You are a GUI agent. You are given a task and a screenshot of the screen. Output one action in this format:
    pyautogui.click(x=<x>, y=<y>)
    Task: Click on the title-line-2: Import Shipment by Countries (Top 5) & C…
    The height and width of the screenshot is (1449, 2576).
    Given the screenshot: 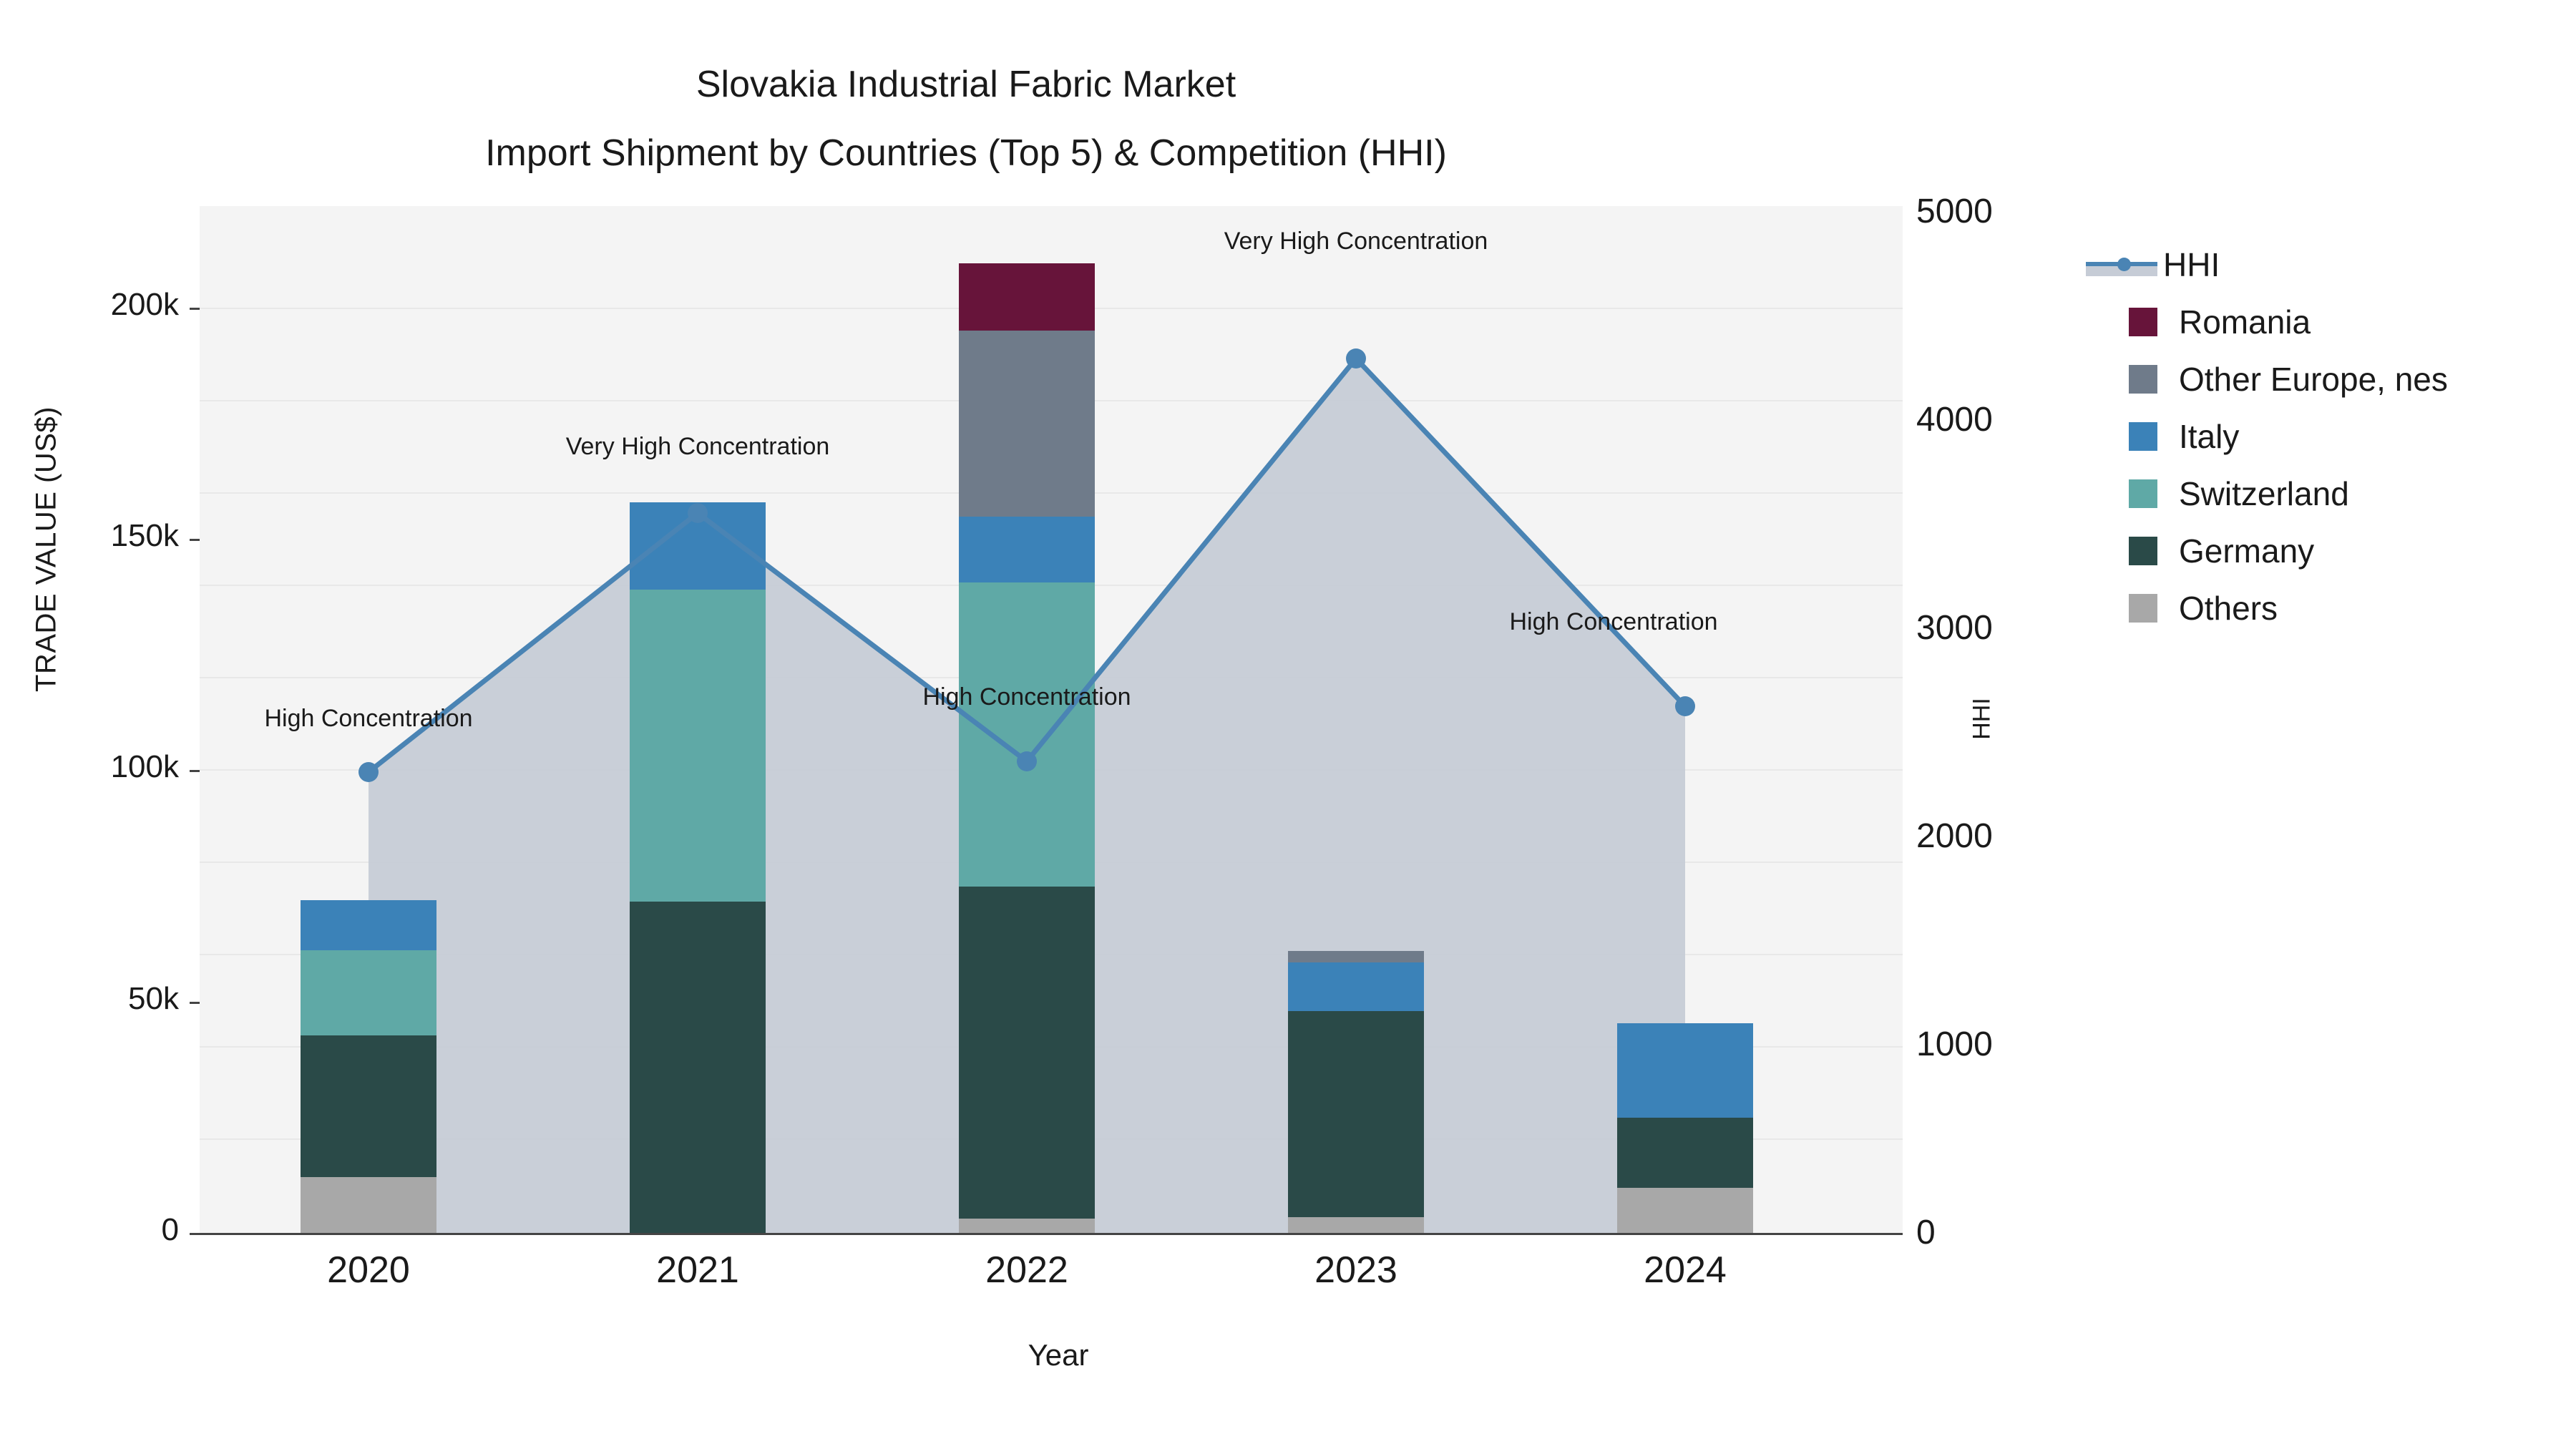 What is the action you would take?
    pyautogui.click(x=966, y=153)
    